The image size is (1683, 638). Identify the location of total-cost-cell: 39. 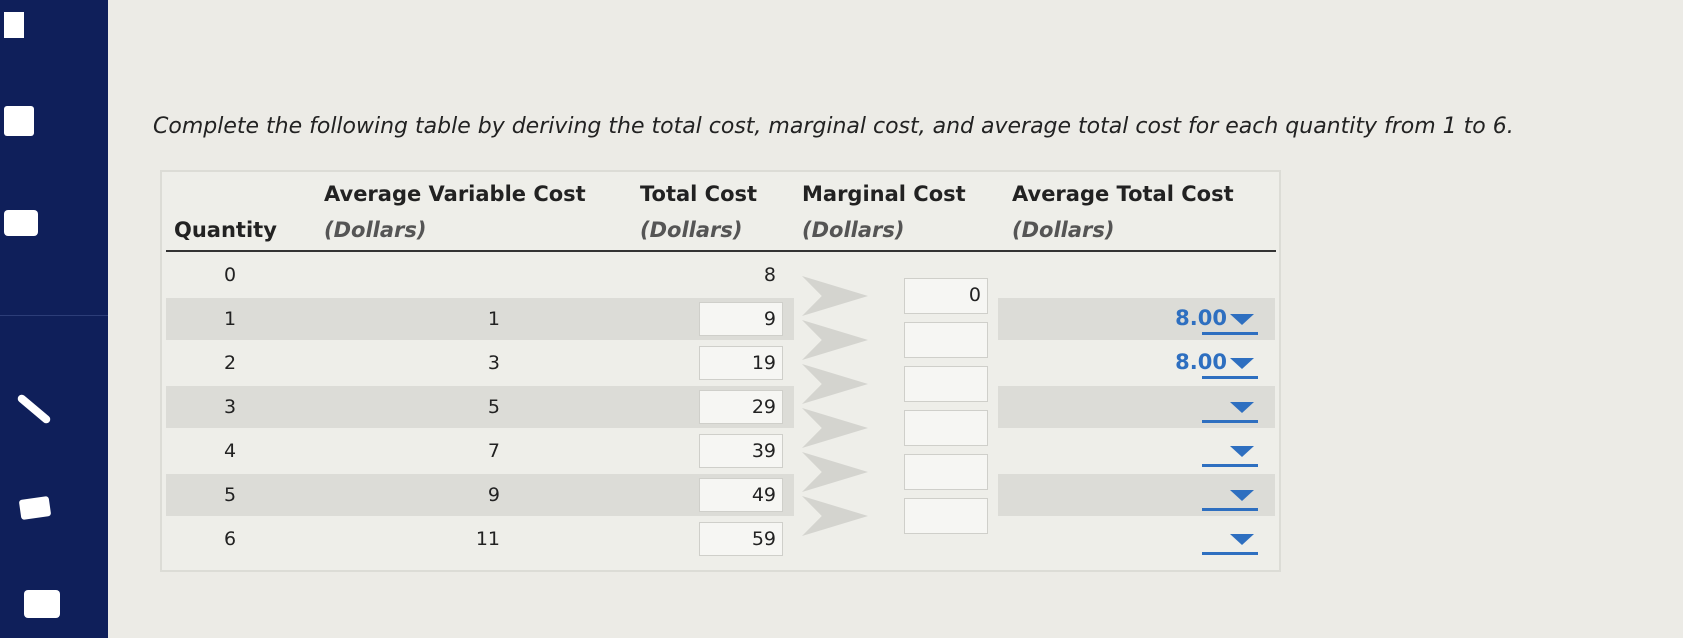
(763, 451).